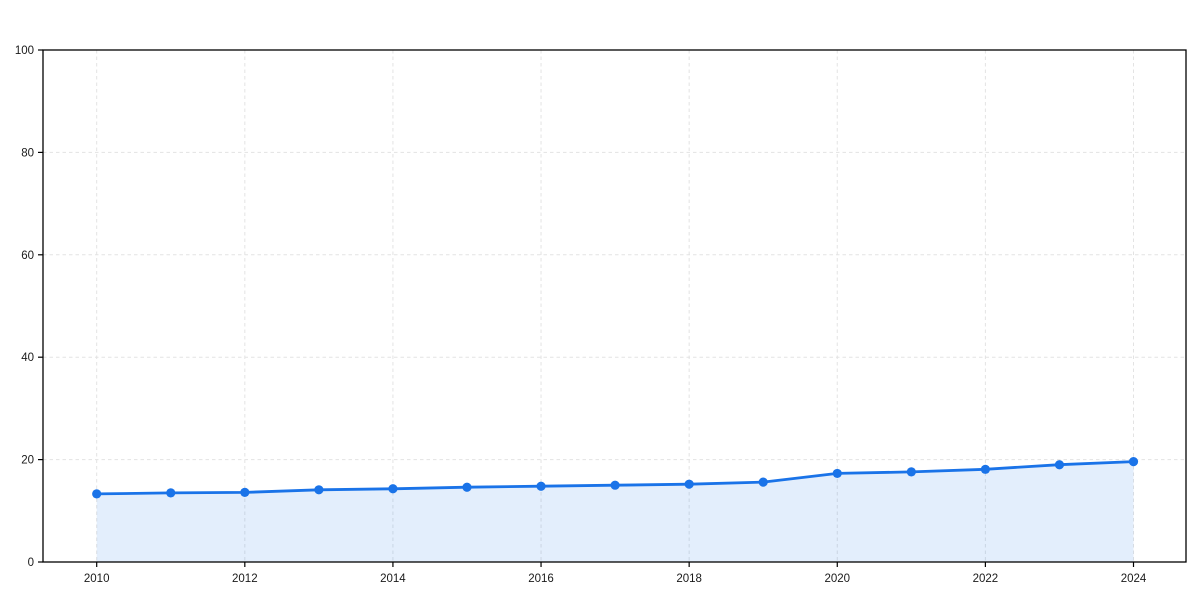  What do you see at coordinates (27, 358) in the screenshot?
I see `svg-text: 40` at bounding box center [27, 358].